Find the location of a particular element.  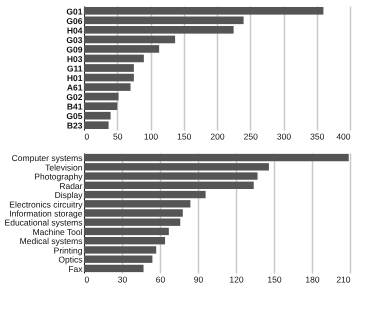

y-tick-label: G02 is located at coordinates (74, 97).